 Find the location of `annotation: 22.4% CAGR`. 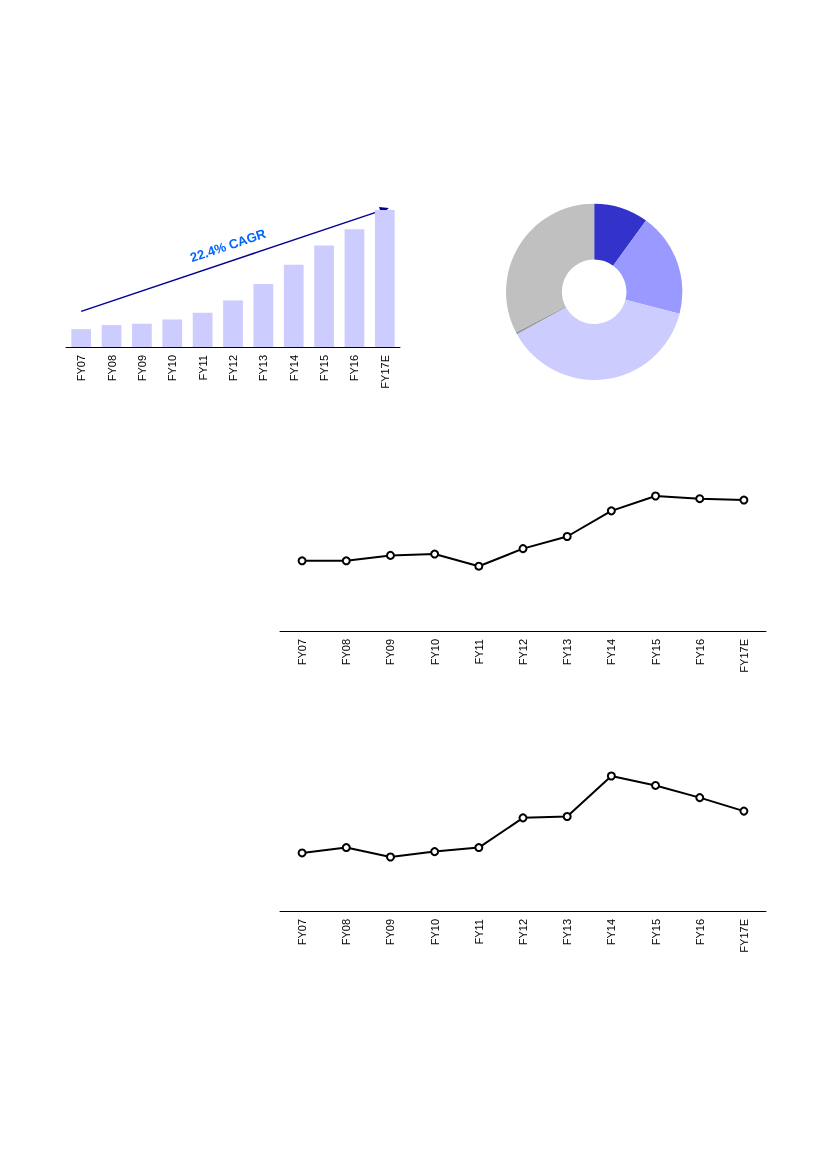

annotation: 22.4% CAGR is located at coordinates (228, 245).